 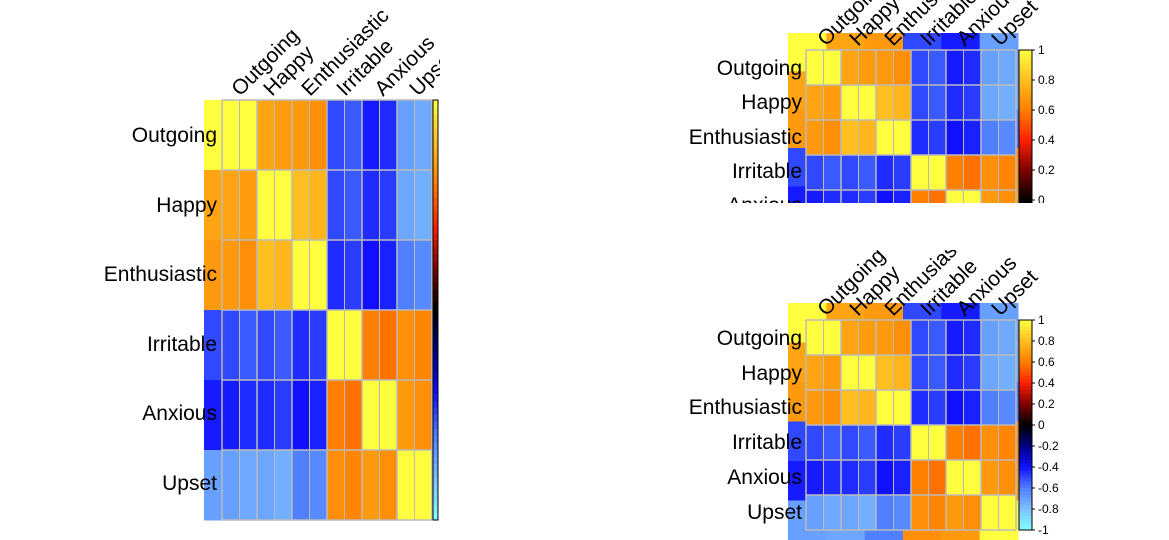 I want to click on row-label: Happy, so click(x=771, y=102).